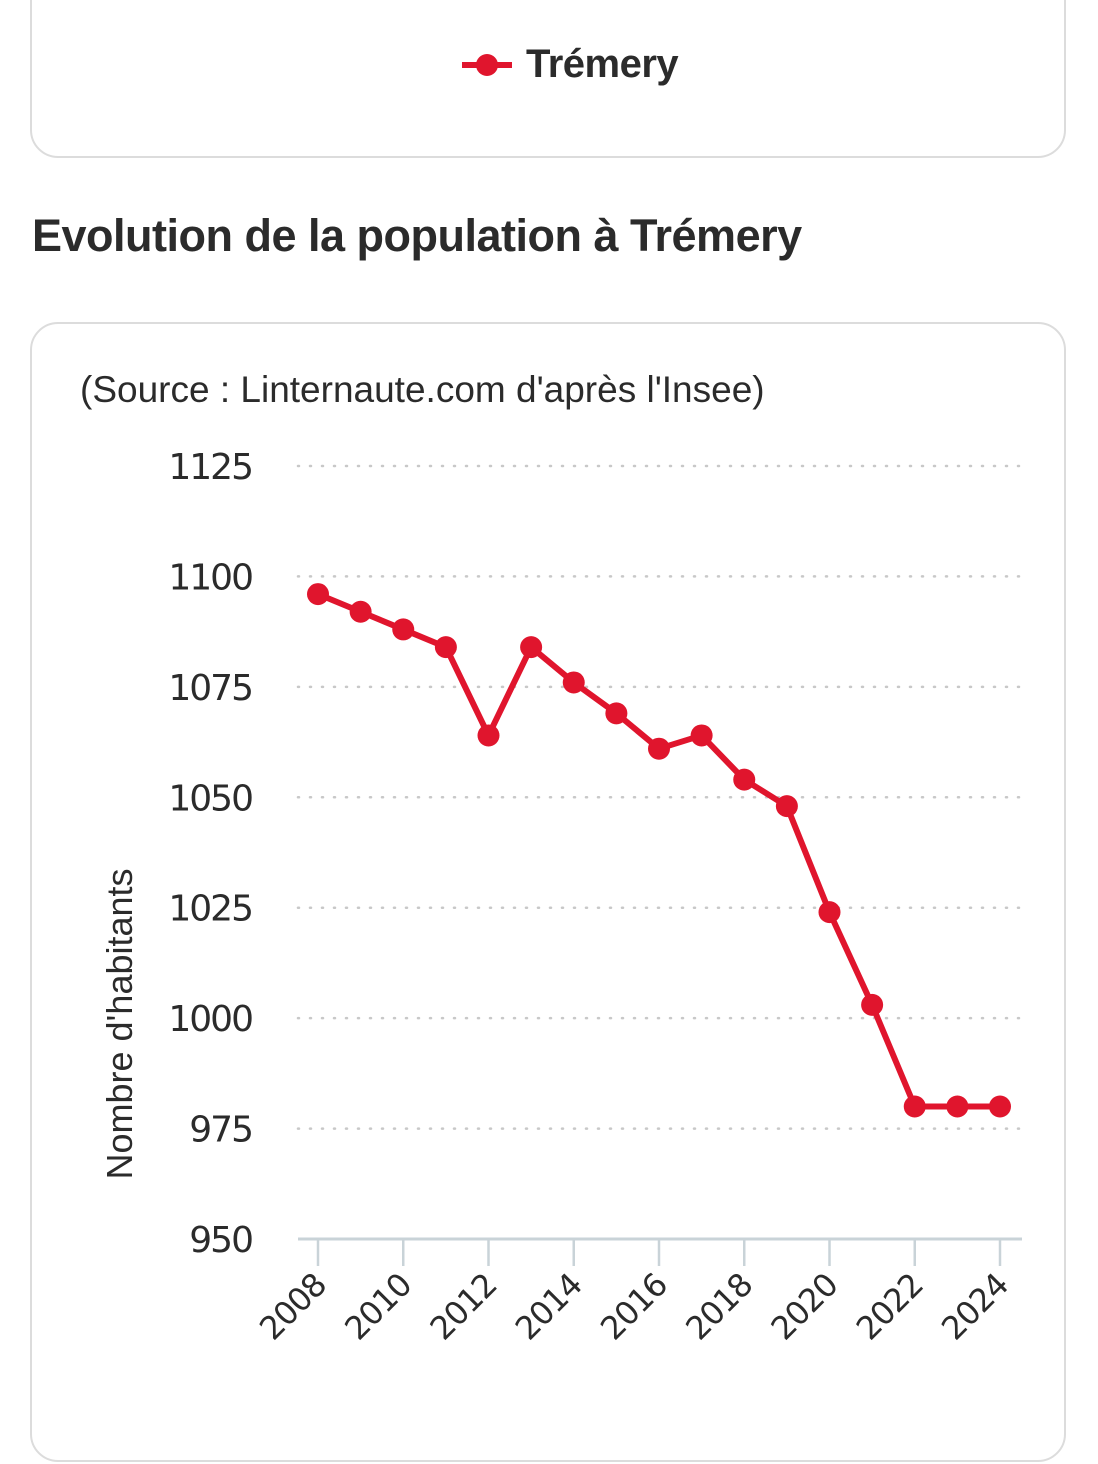  What do you see at coordinates (293, 1307) in the screenshot?
I see `x-tick-label: 2008` at bounding box center [293, 1307].